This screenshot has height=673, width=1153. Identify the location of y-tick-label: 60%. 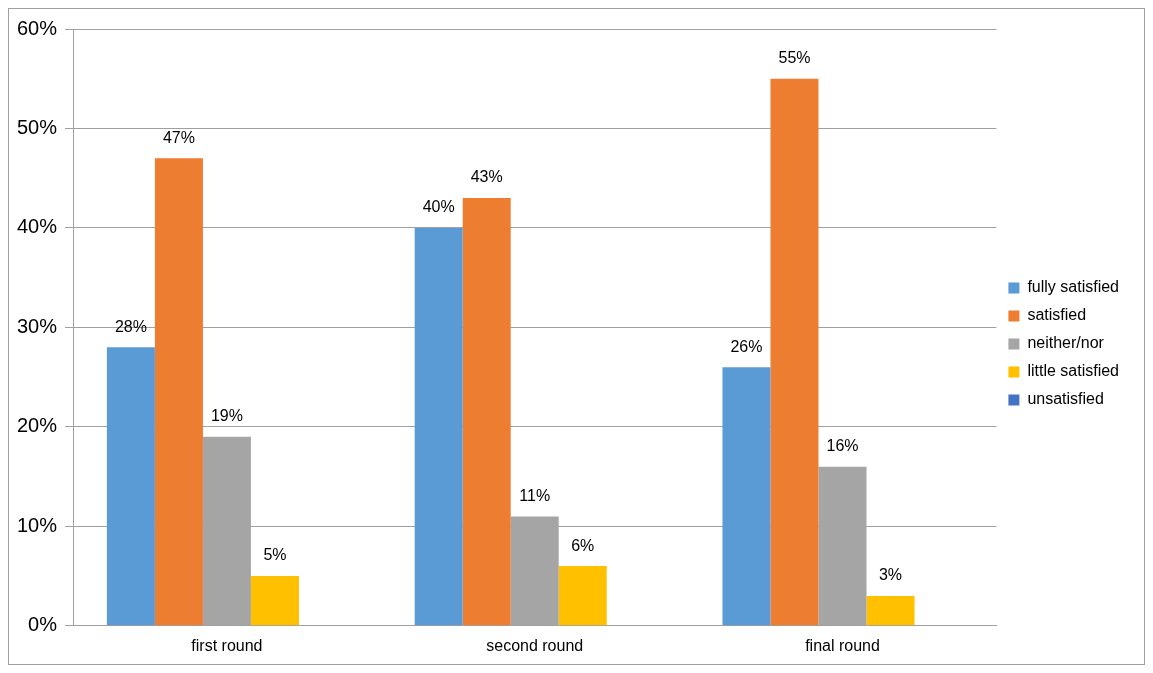
(37, 27).